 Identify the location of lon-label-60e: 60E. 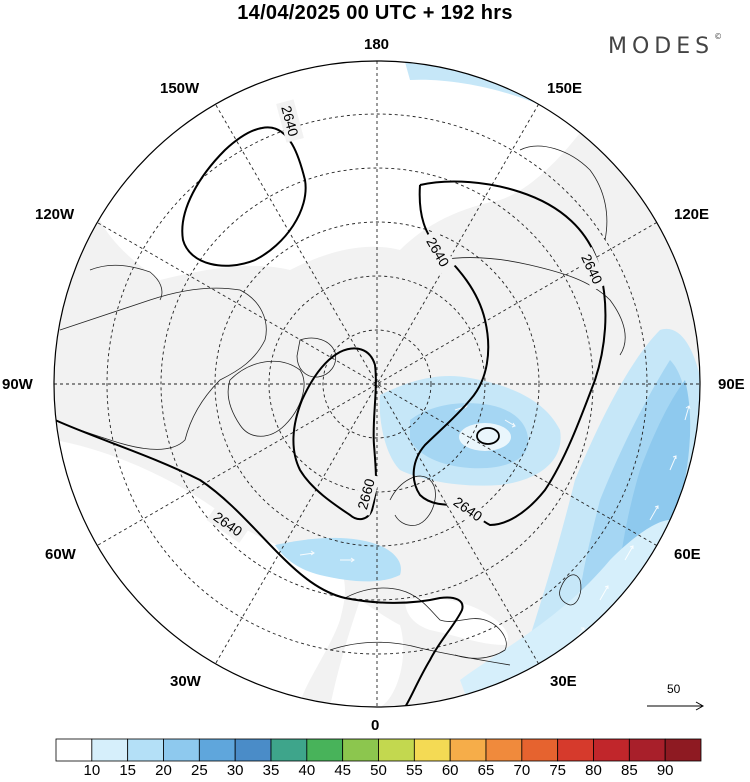
(687, 554).